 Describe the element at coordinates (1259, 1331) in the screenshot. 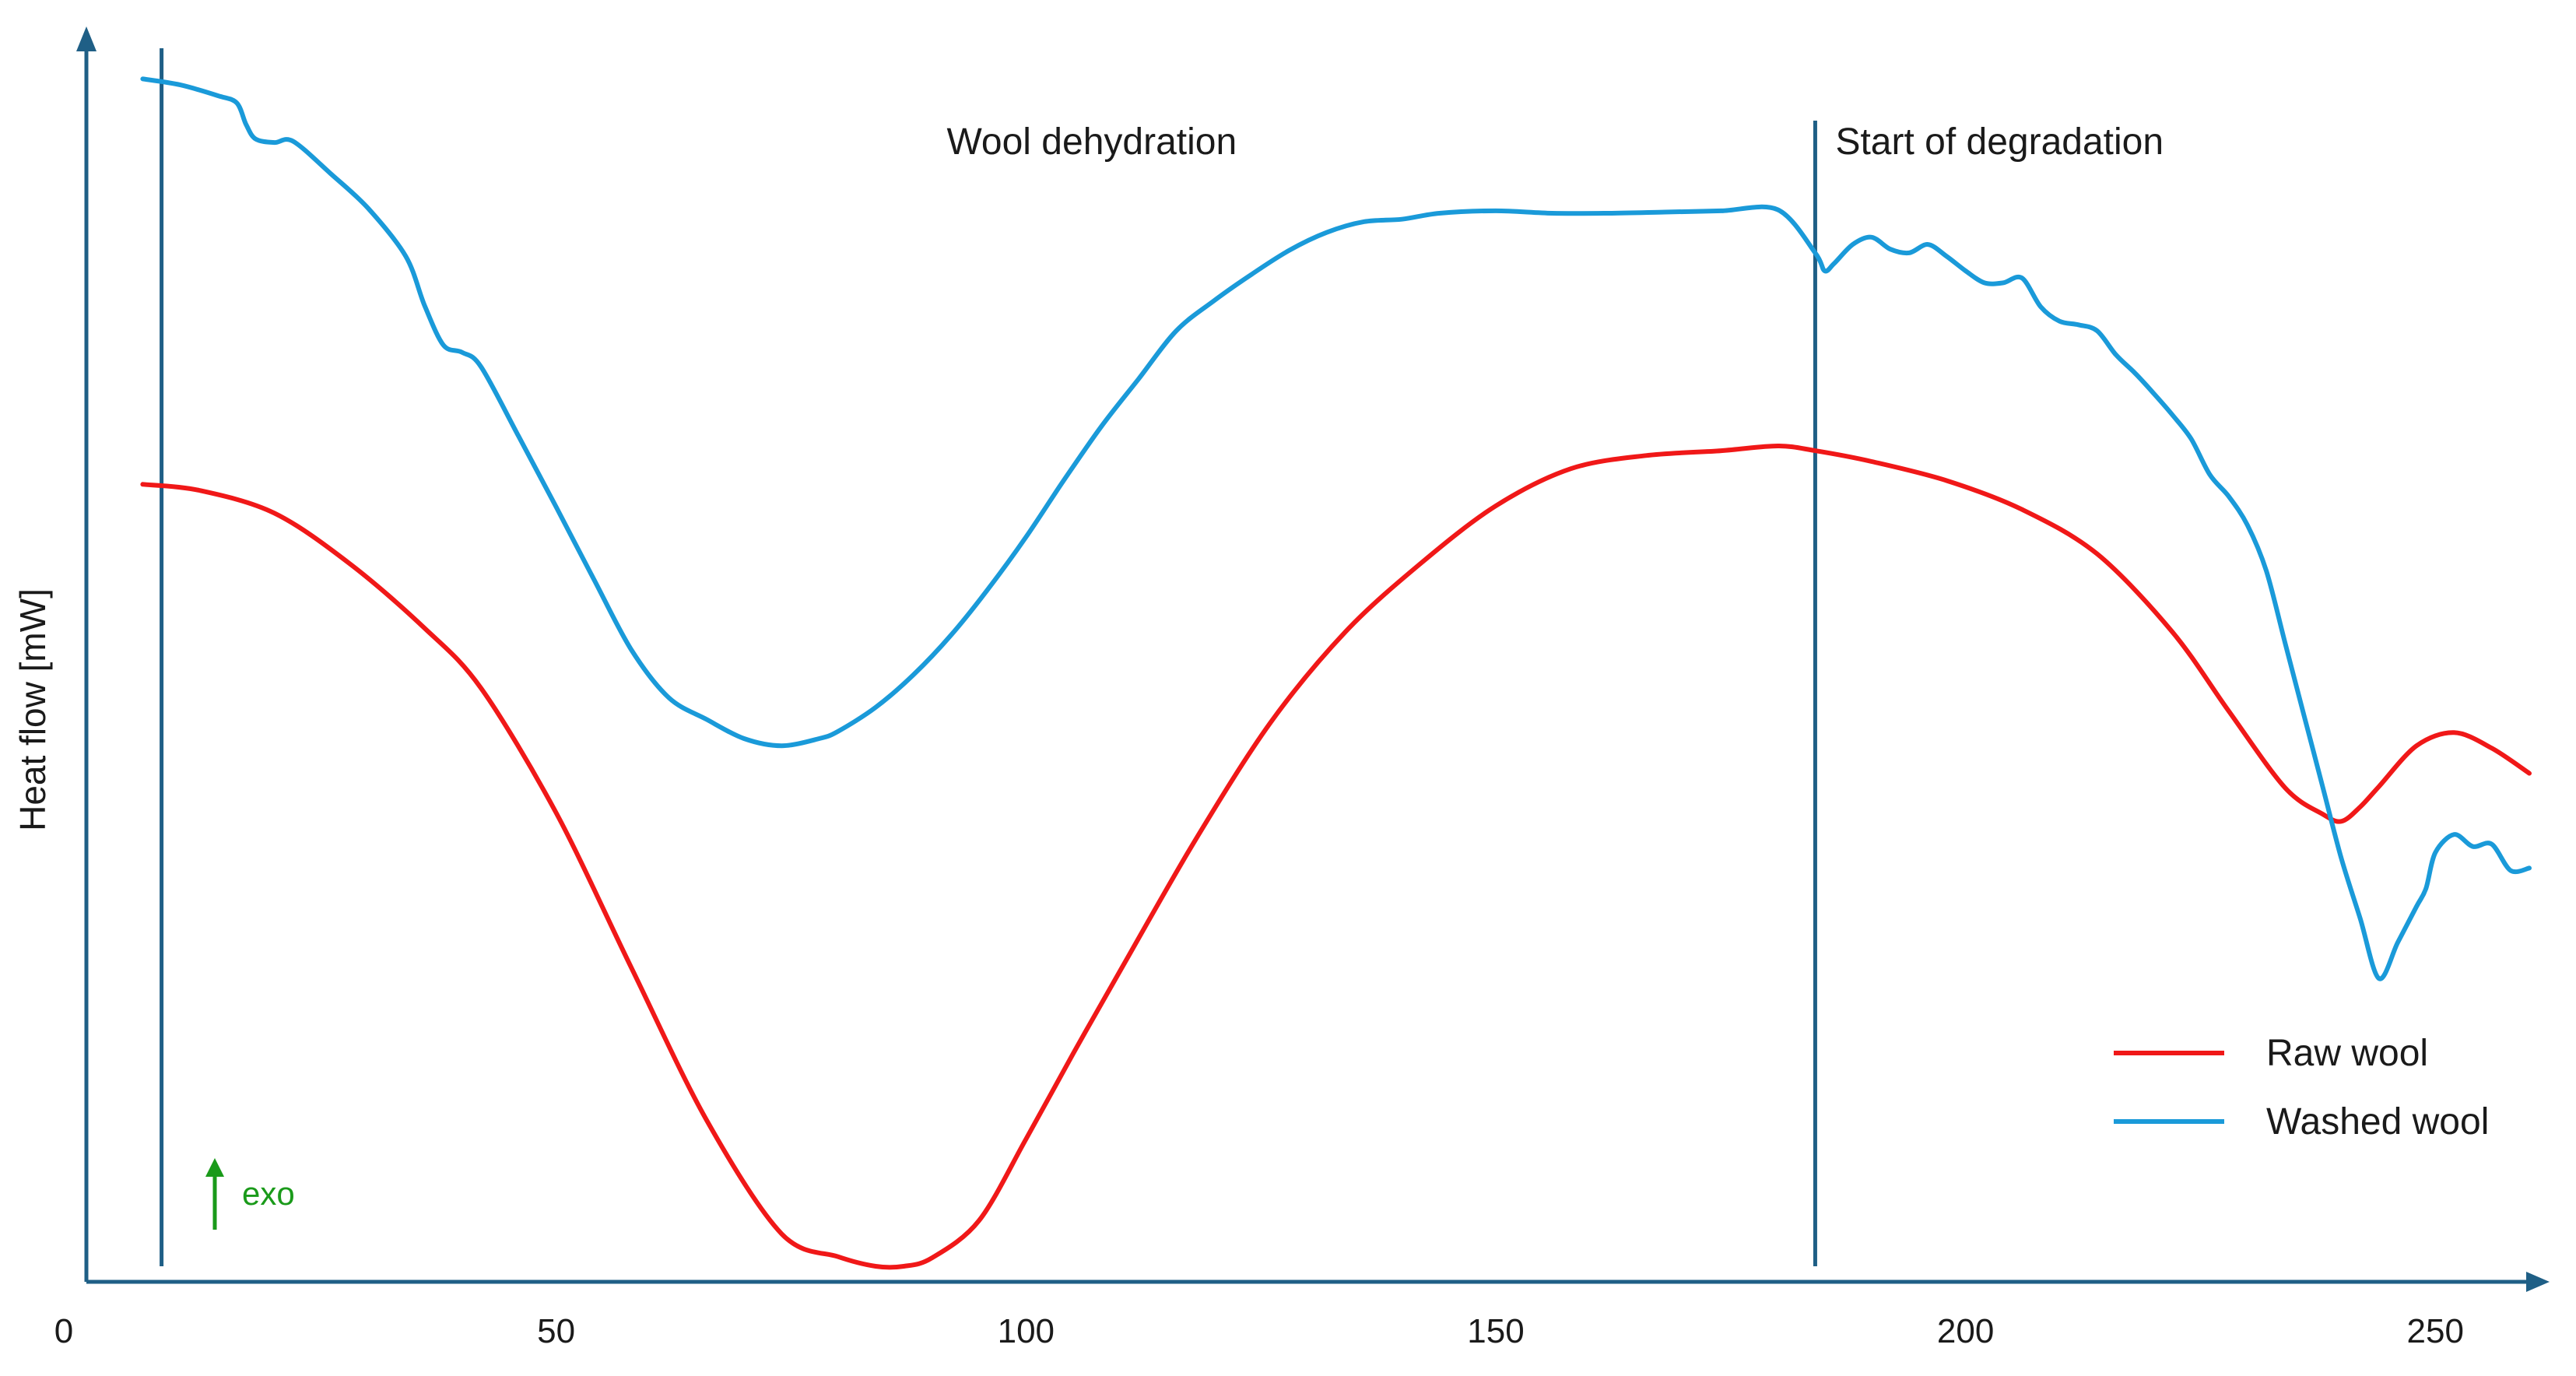

I see `x-tick-labels: 0 50 100 150 200 250` at that location.